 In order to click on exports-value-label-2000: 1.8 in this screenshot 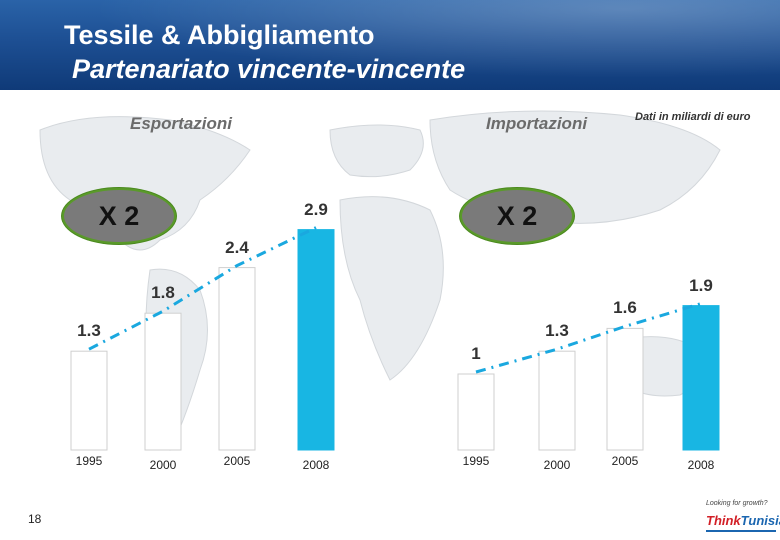, I will do `click(163, 293)`.